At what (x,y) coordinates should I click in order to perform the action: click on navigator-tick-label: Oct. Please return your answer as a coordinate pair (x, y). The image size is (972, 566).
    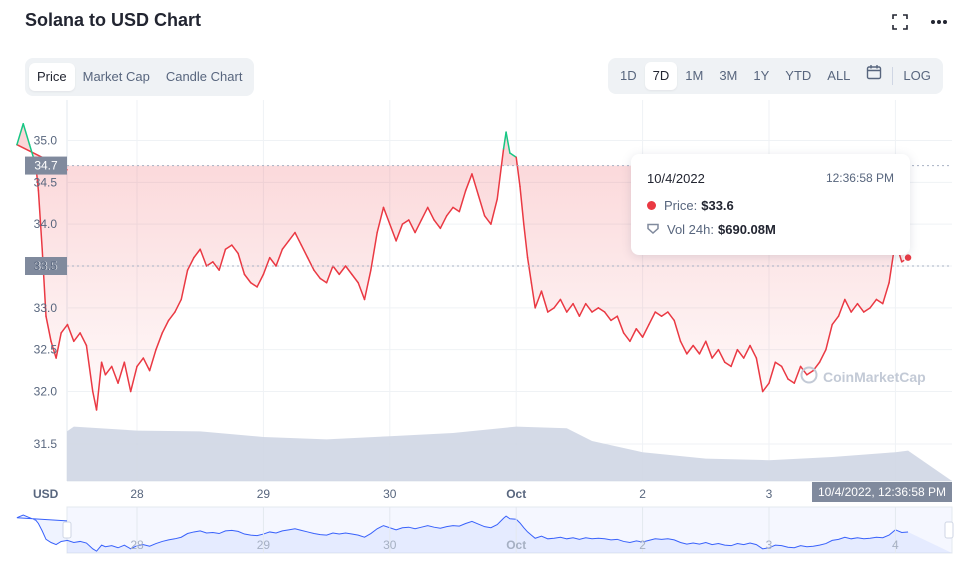
    Looking at the image, I should click on (516, 545).